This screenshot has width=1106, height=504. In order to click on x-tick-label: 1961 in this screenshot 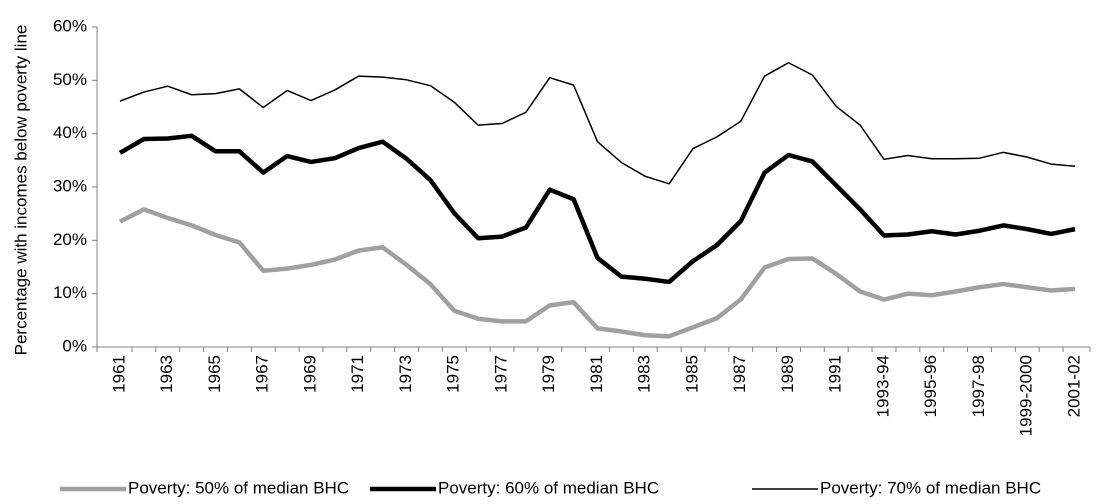, I will do `click(118, 374)`.